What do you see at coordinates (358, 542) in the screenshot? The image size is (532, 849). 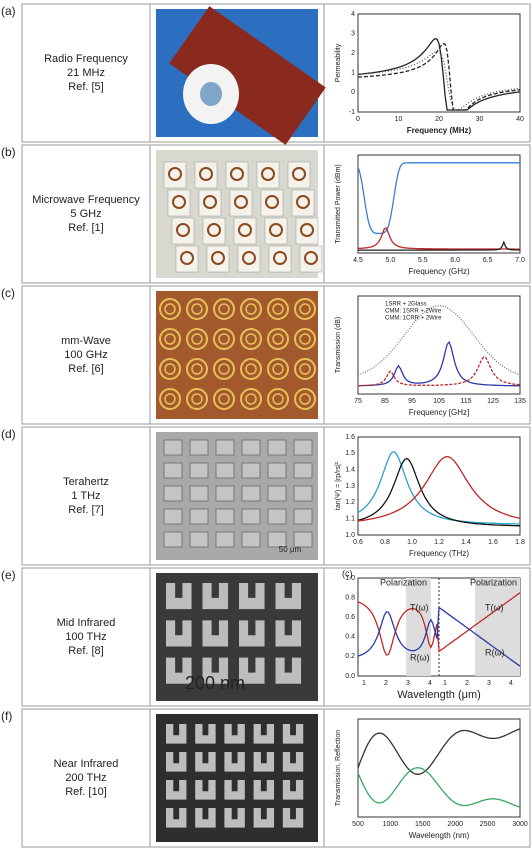 I see `x-tick-label: 0.6` at bounding box center [358, 542].